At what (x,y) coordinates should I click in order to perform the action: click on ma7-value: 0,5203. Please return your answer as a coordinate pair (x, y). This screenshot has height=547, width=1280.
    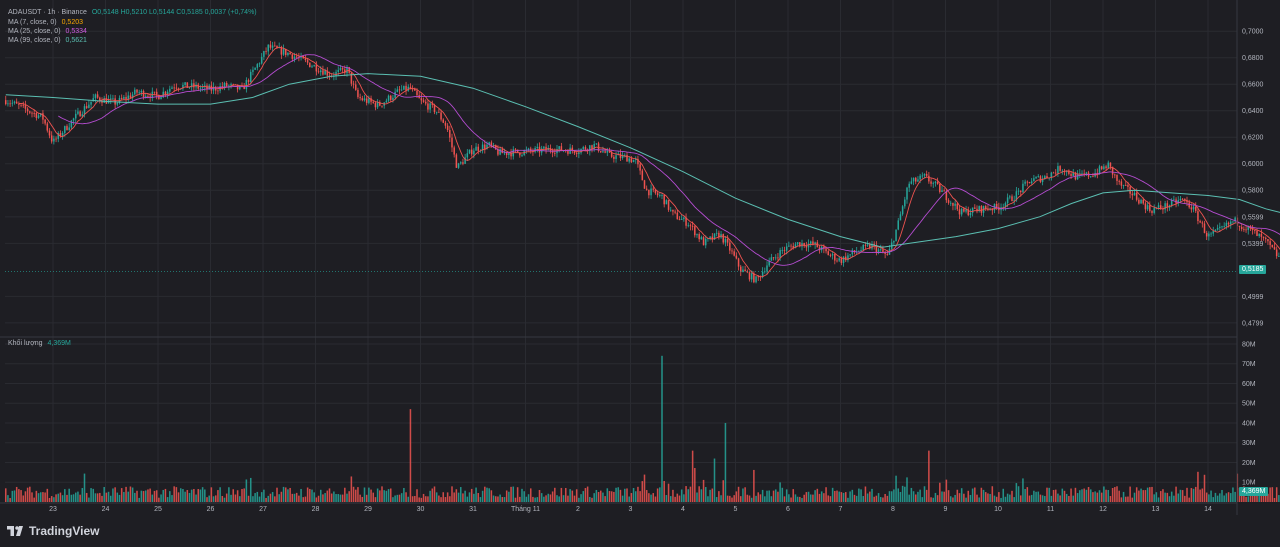
    Looking at the image, I should click on (72, 22).